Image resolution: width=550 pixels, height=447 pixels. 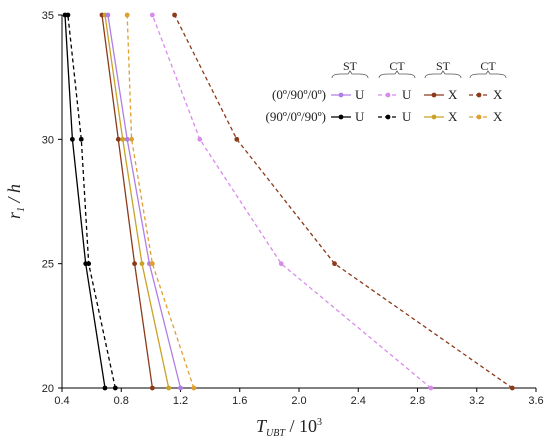 I want to click on x-axis-title-sup: 3, so click(x=319, y=422).